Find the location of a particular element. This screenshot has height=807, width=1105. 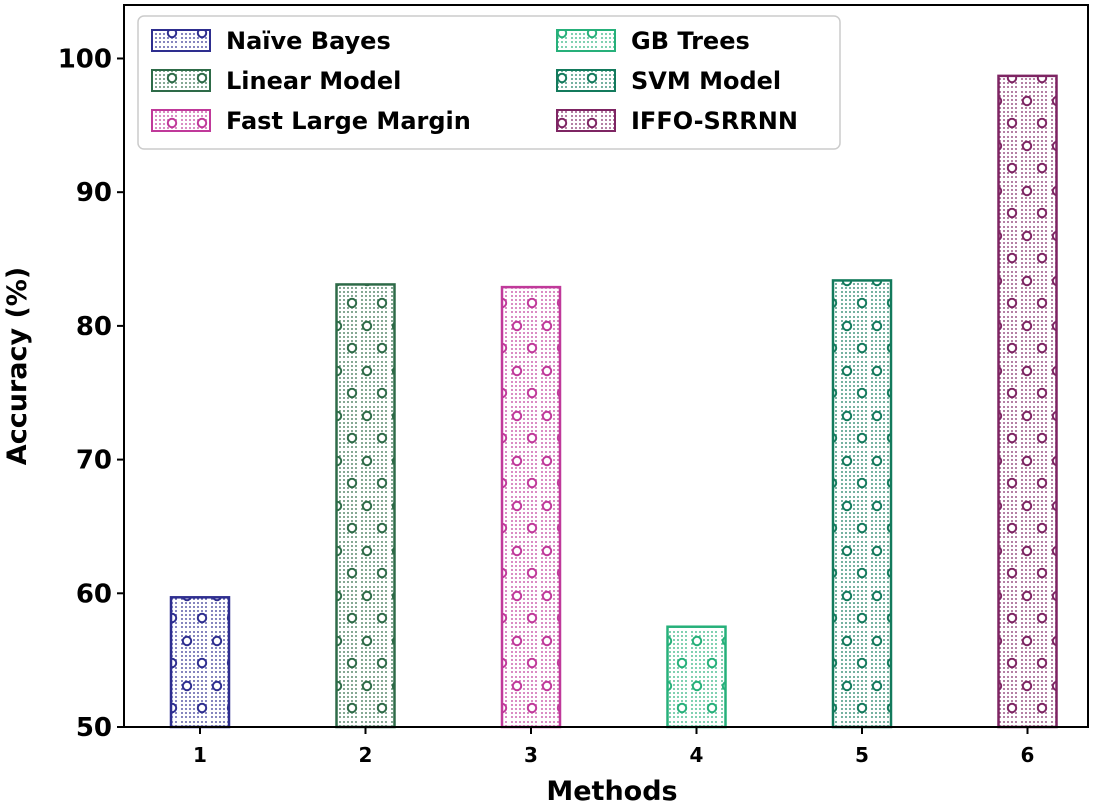

legend-label: Naïve Bayes is located at coordinates (308, 41).